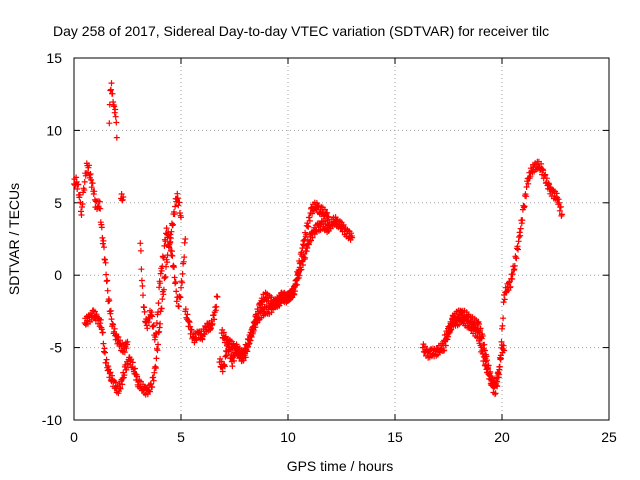 The height and width of the screenshot is (480, 640). What do you see at coordinates (14, 239) in the screenshot?
I see `y-axis-label: SDTVAR / TECUs` at bounding box center [14, 239].